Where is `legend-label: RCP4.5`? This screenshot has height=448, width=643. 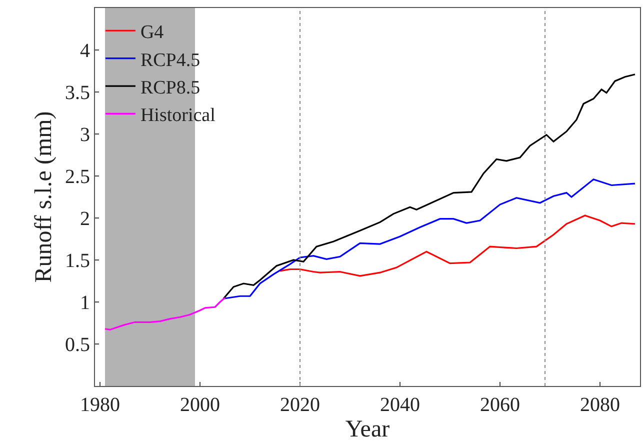 legend-label: RCP4.5 is located at coordinates (170, 60).